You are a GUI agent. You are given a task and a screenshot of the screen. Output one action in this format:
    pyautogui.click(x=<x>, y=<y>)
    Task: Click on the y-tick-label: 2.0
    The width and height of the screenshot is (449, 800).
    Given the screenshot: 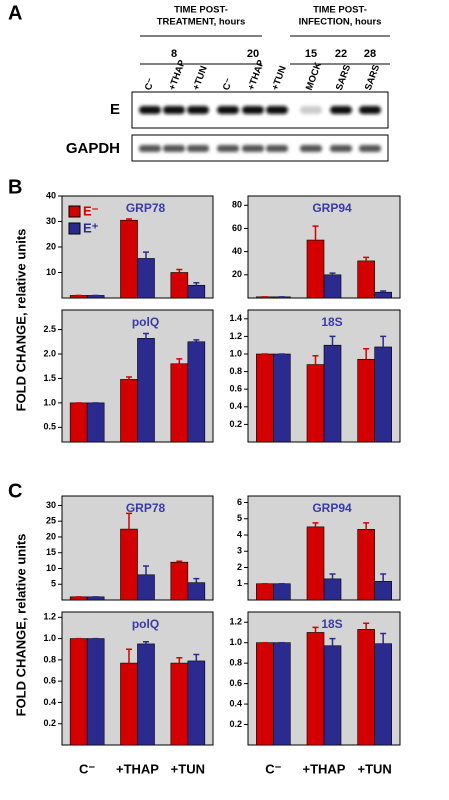 What is the action you would take?
    pyautogui.click(x=49, y=353)
    